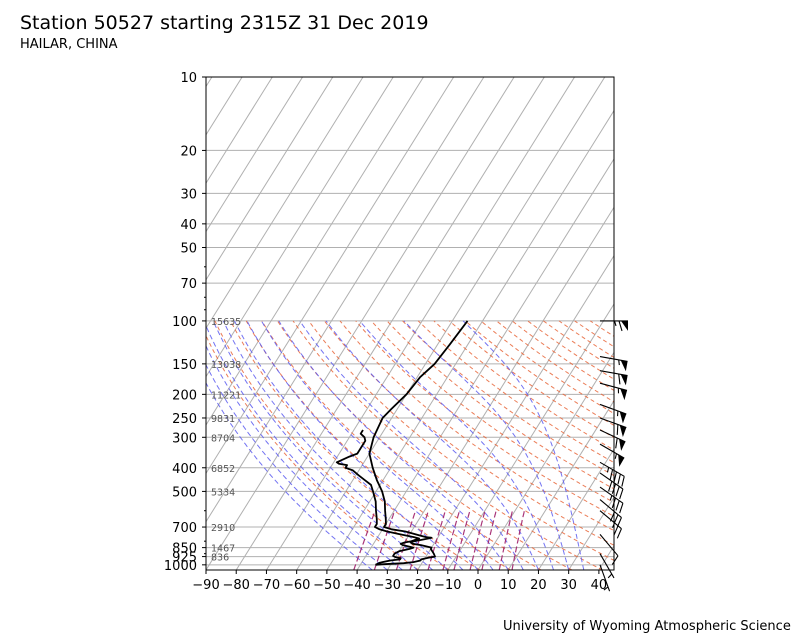 This screenshot has width=800, height=640. What do you see at coordinates (356, 585) in the screenshot?
I see `x-tick-label: −40` at bounding box center [356, 585].